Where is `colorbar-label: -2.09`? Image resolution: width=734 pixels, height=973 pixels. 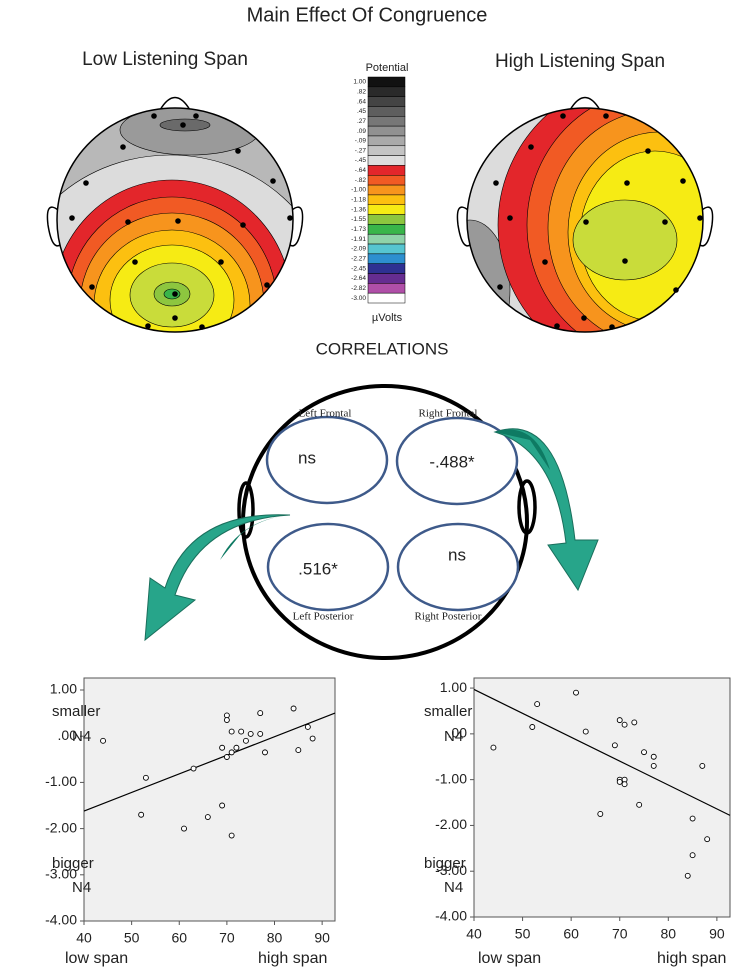 colorbar-label: -2.09 is located at coordinates (358, 249).